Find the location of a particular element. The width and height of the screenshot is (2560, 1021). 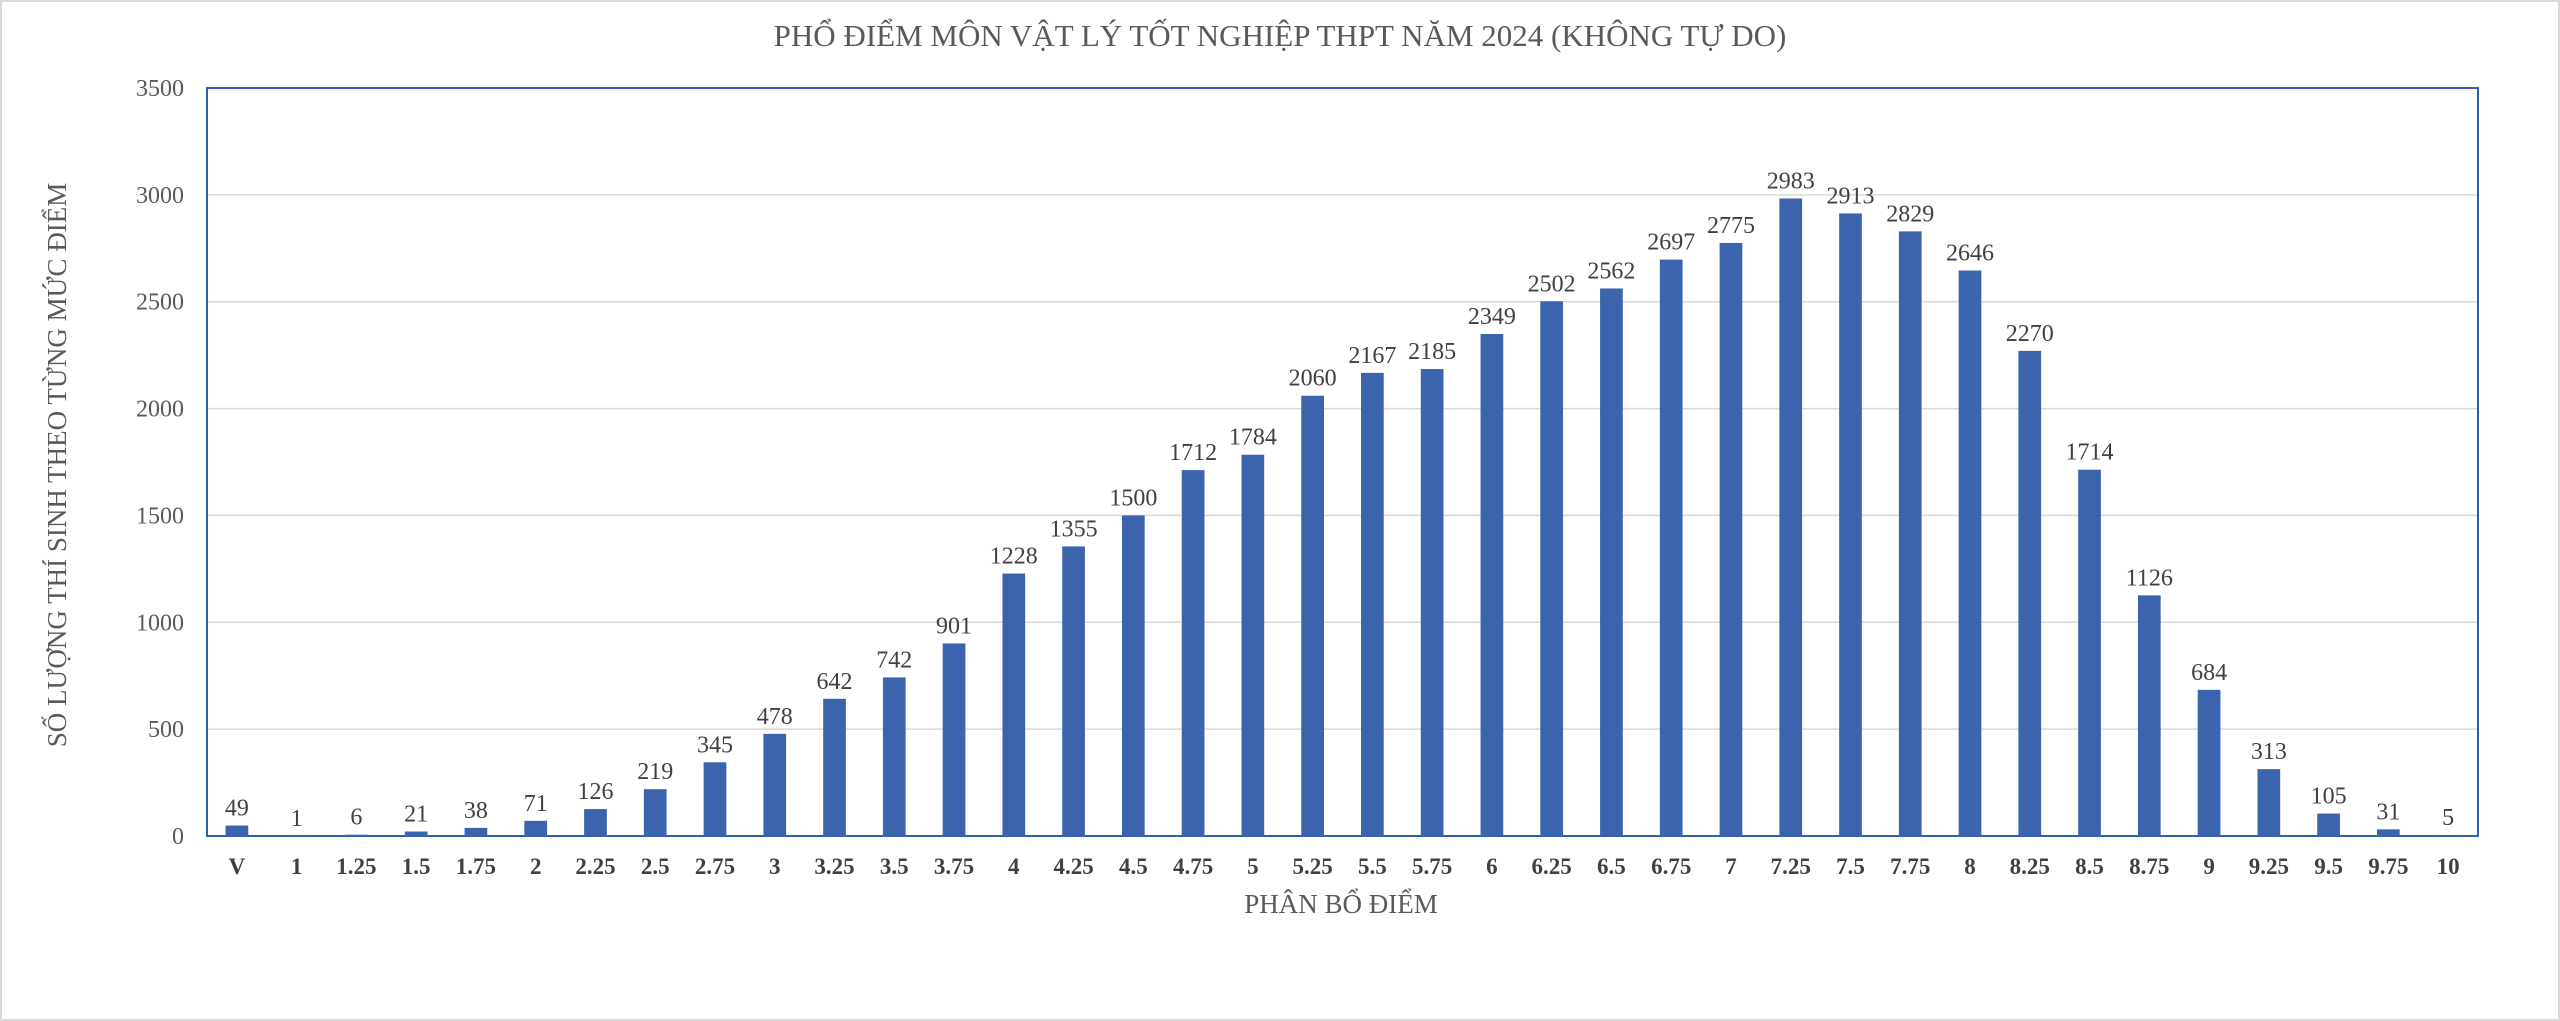

x-tick-label: 9.5 is located at coordinates (2328, 866).